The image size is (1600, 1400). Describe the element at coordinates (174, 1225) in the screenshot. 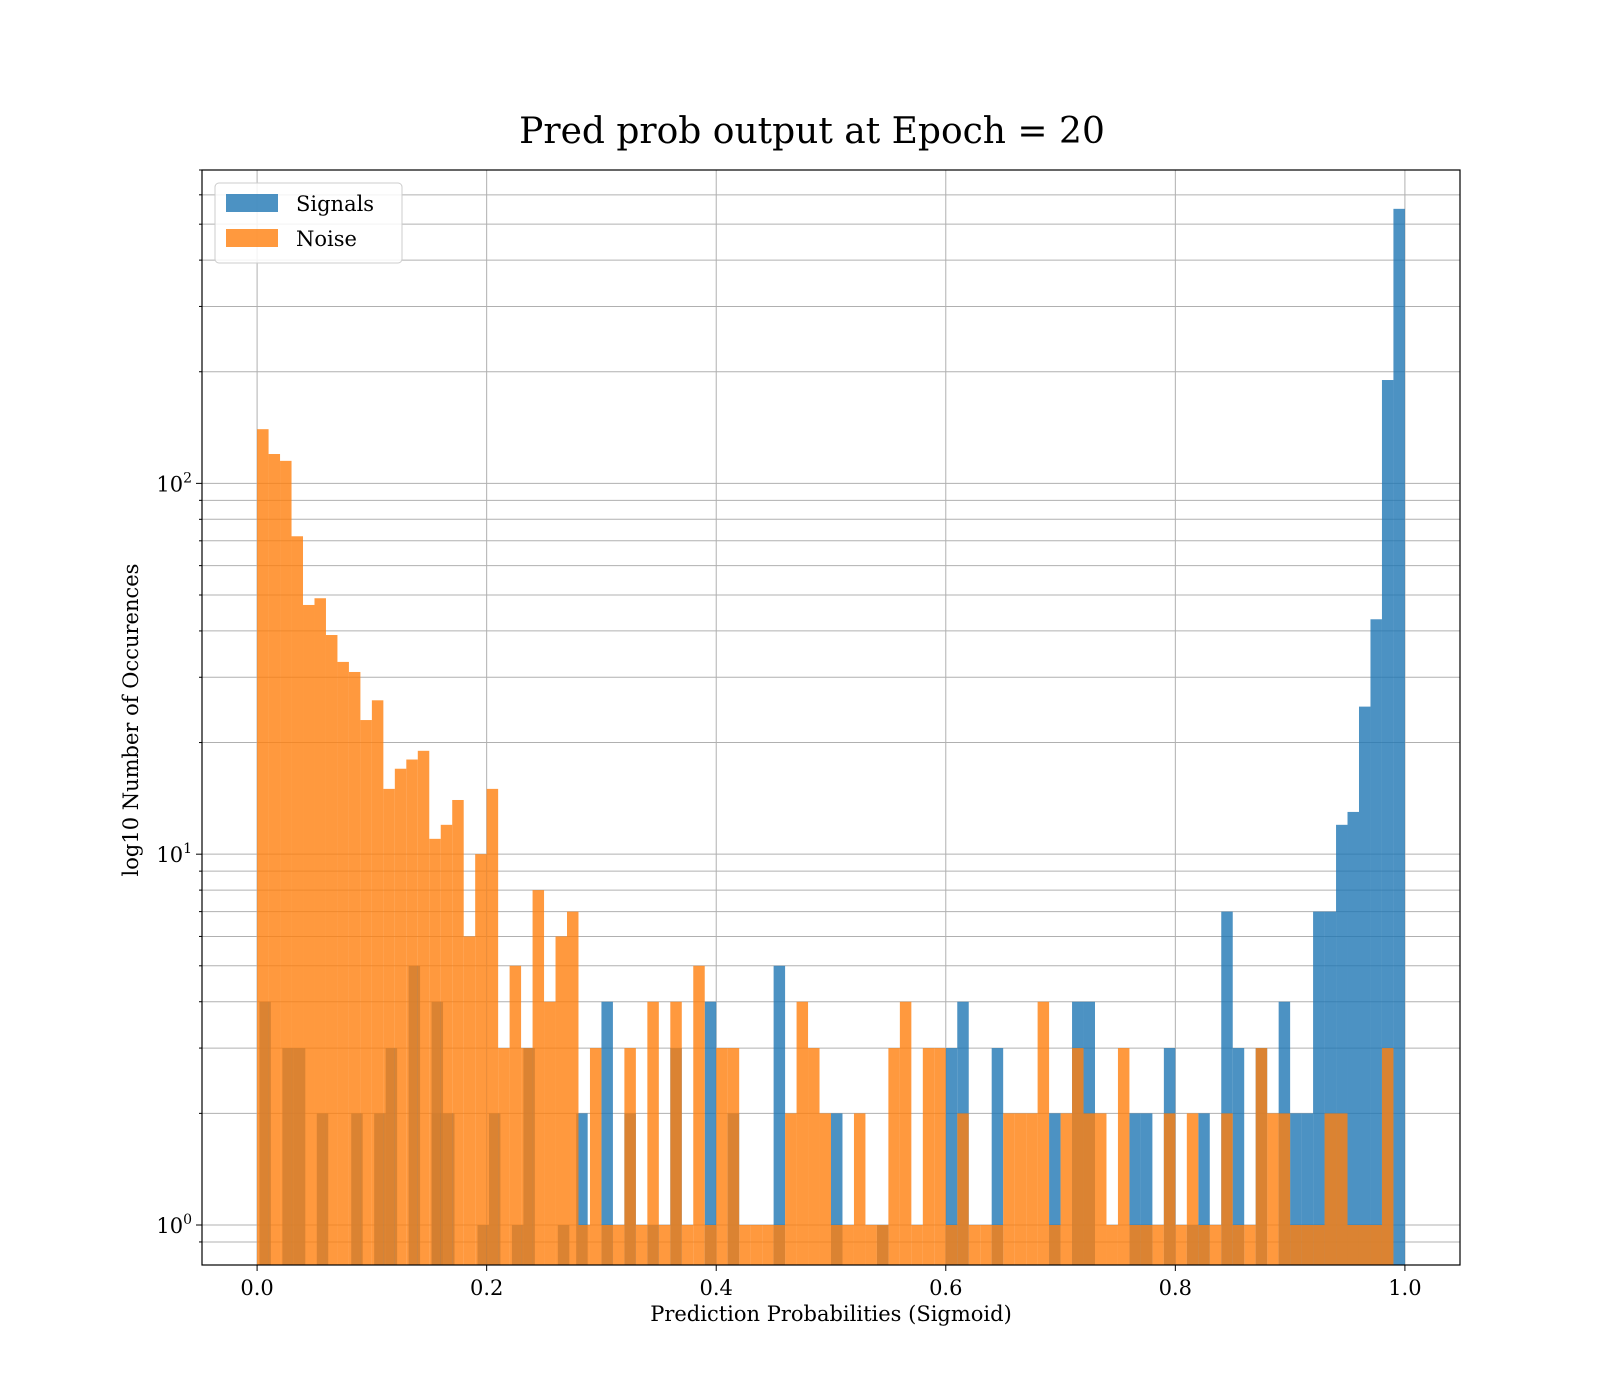

I see `y-tick-label: 10⁰` at that location.